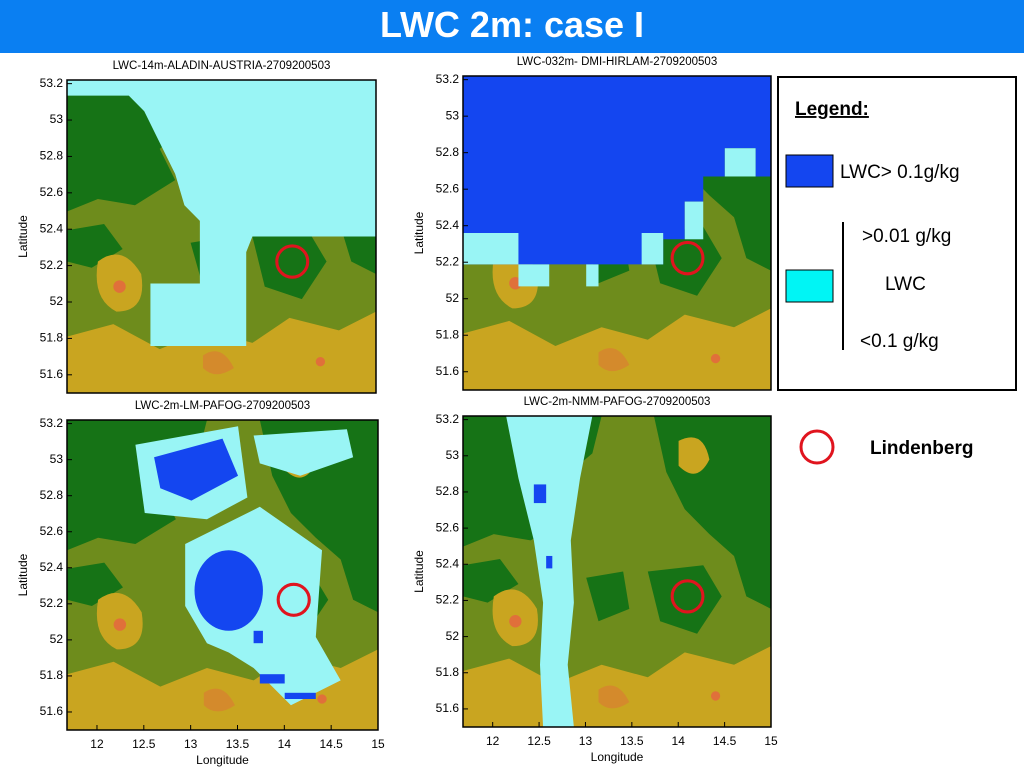 This screenshot has width=1024, height=768. I want to click on site-label: Lindenberg, so click(921, 448).